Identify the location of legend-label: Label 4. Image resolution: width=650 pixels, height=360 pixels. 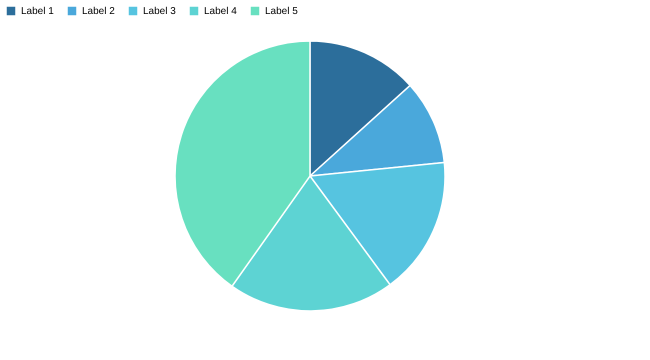
(221, 11).